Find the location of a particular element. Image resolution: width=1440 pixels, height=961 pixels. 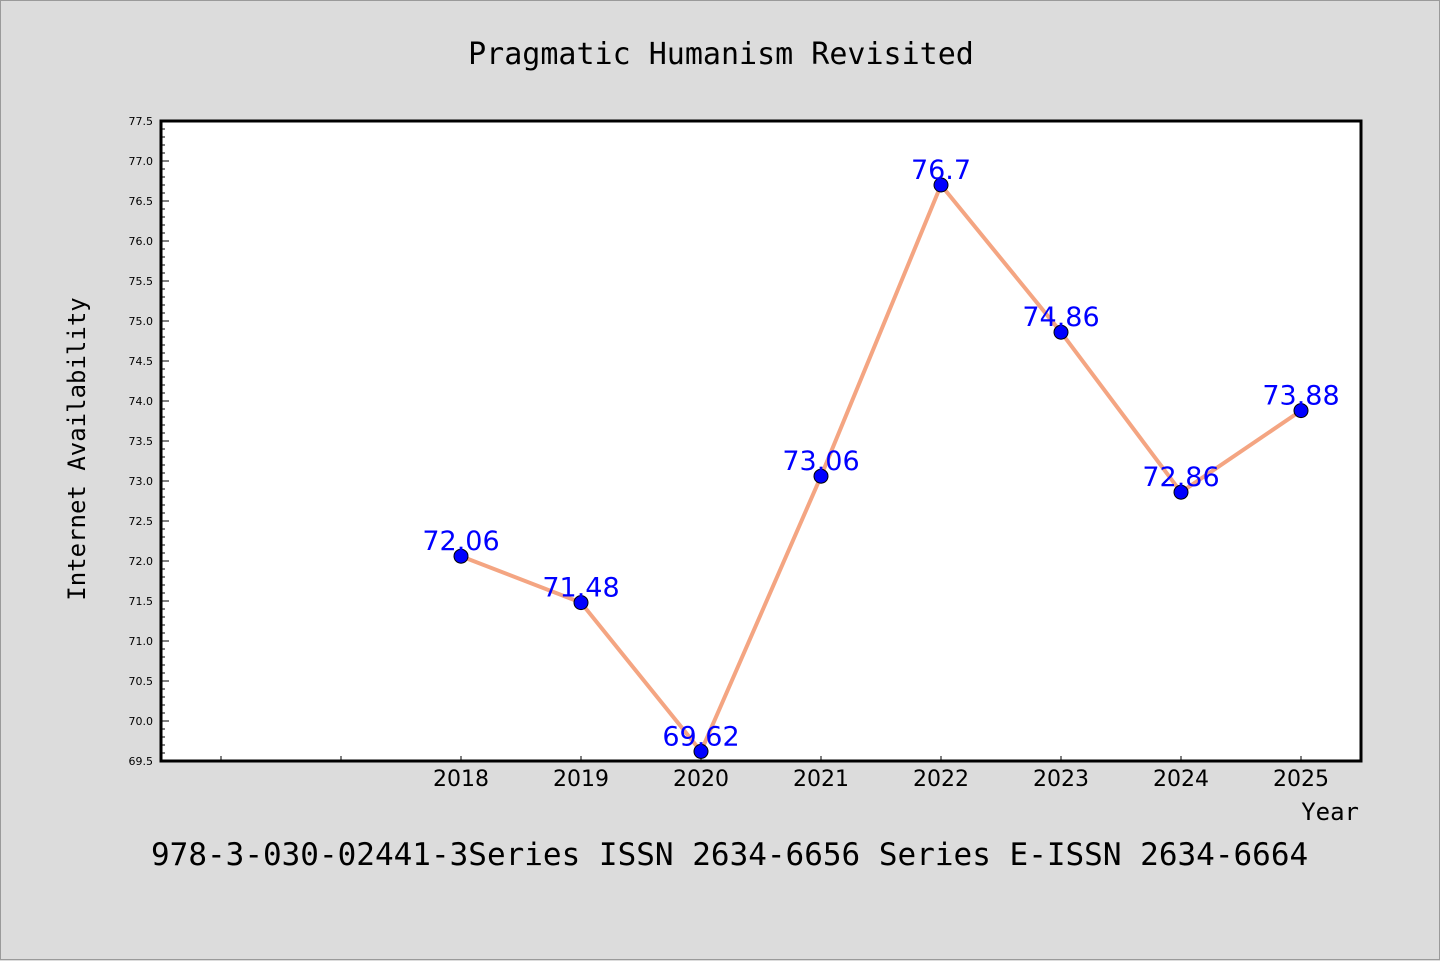

x-axis-label: Year is located at coordinates (1330, 812).